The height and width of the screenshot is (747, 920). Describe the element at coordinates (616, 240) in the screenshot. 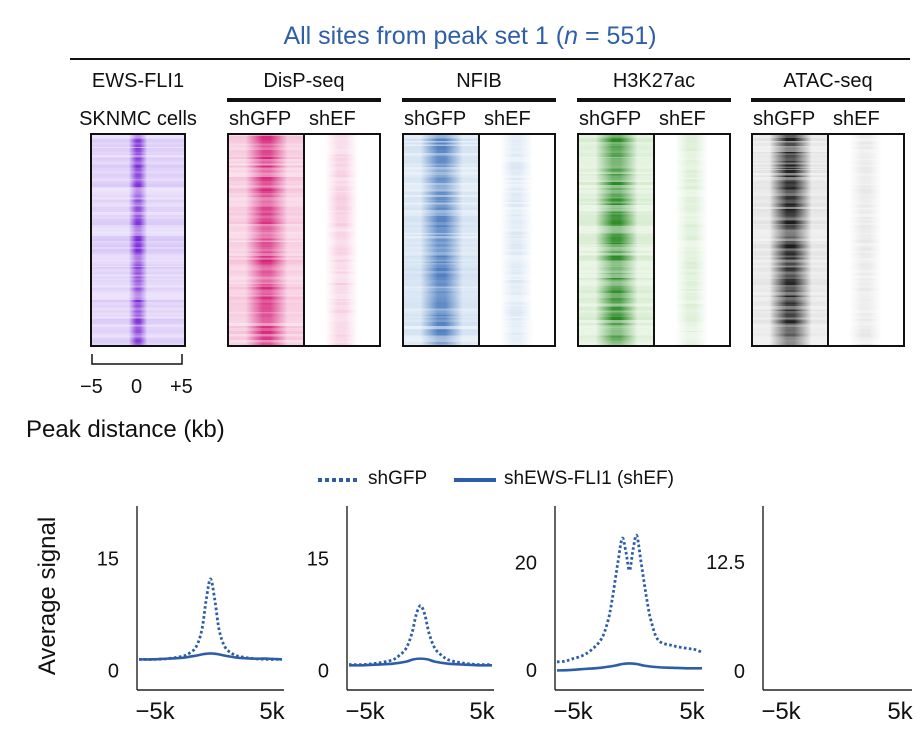

I see `heatmap-h3k27ac-shgfp` at that location.